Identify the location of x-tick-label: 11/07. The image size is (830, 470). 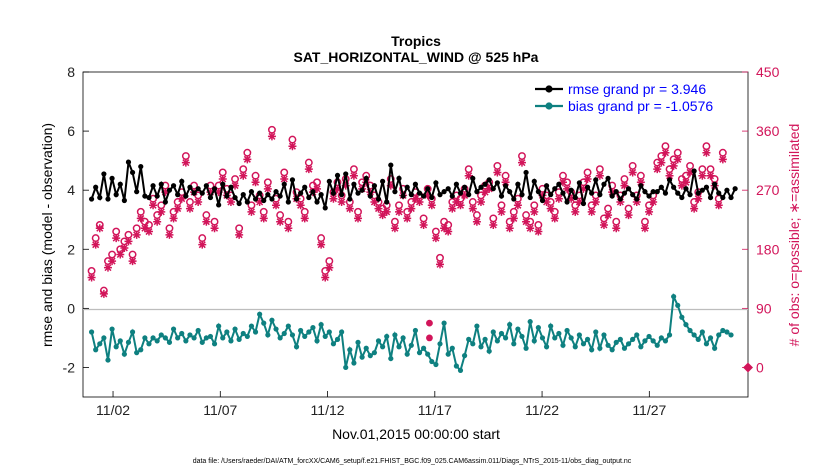
(220, 410).